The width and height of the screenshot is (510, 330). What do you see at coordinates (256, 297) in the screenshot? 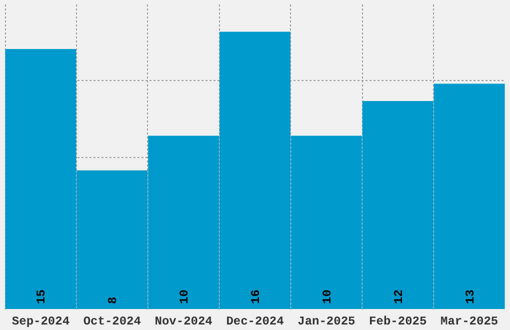
I see `data-label: 16` at bounding box center [256, 297].